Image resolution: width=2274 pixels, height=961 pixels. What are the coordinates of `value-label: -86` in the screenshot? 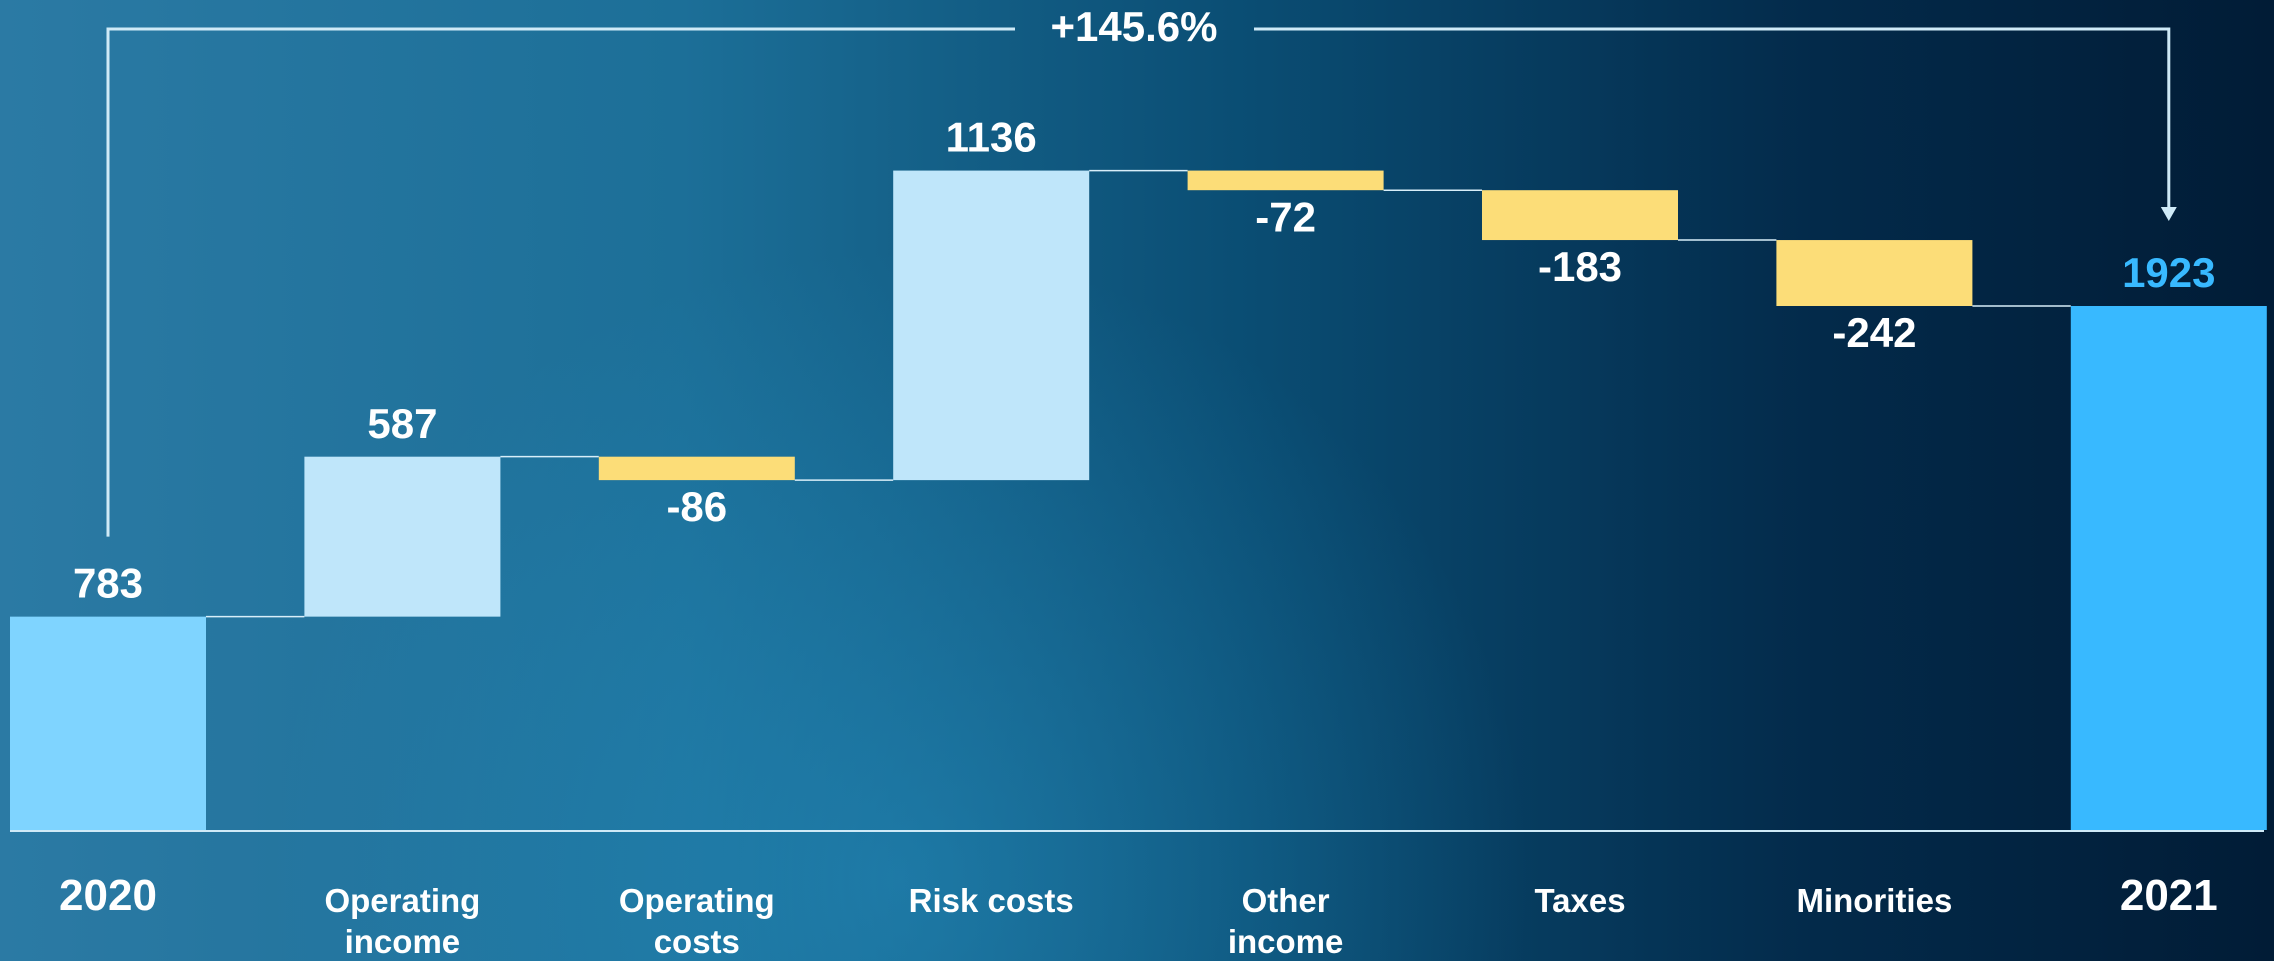 It's located at (696, 506).